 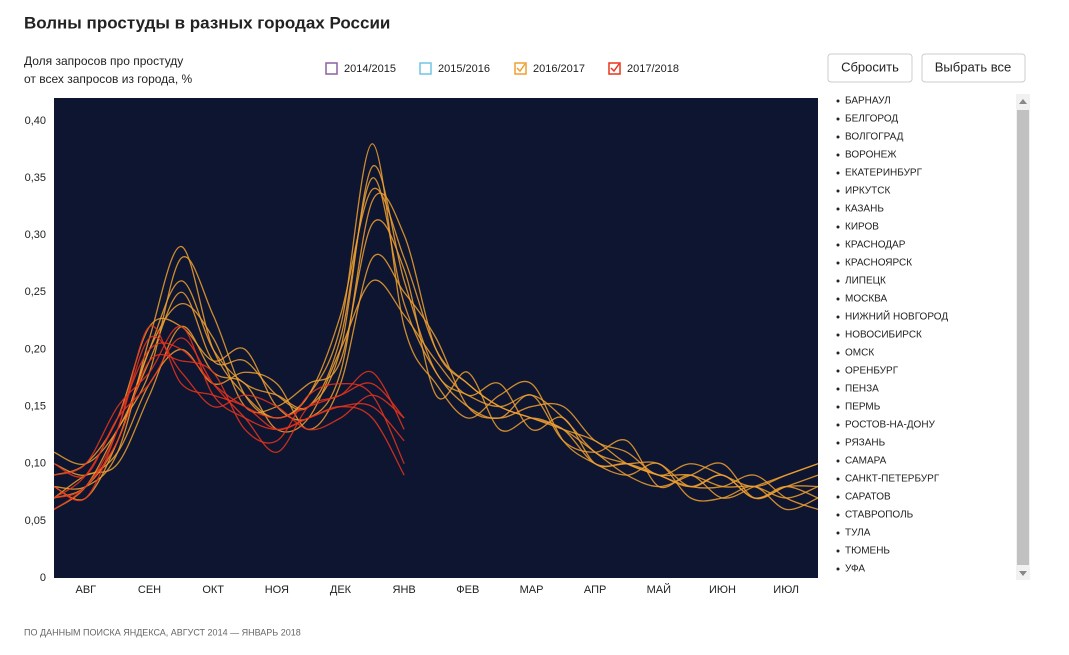 What do you see at coordinates (43, 578) in the screenshot?
I see `y-tick-label: 0` at bounding box center [43, 578].